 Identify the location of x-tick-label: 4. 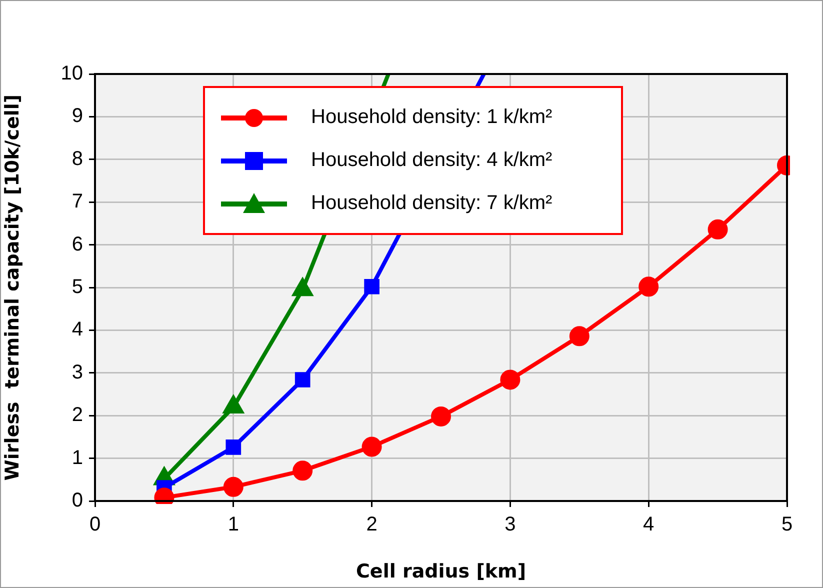
(648, 525).